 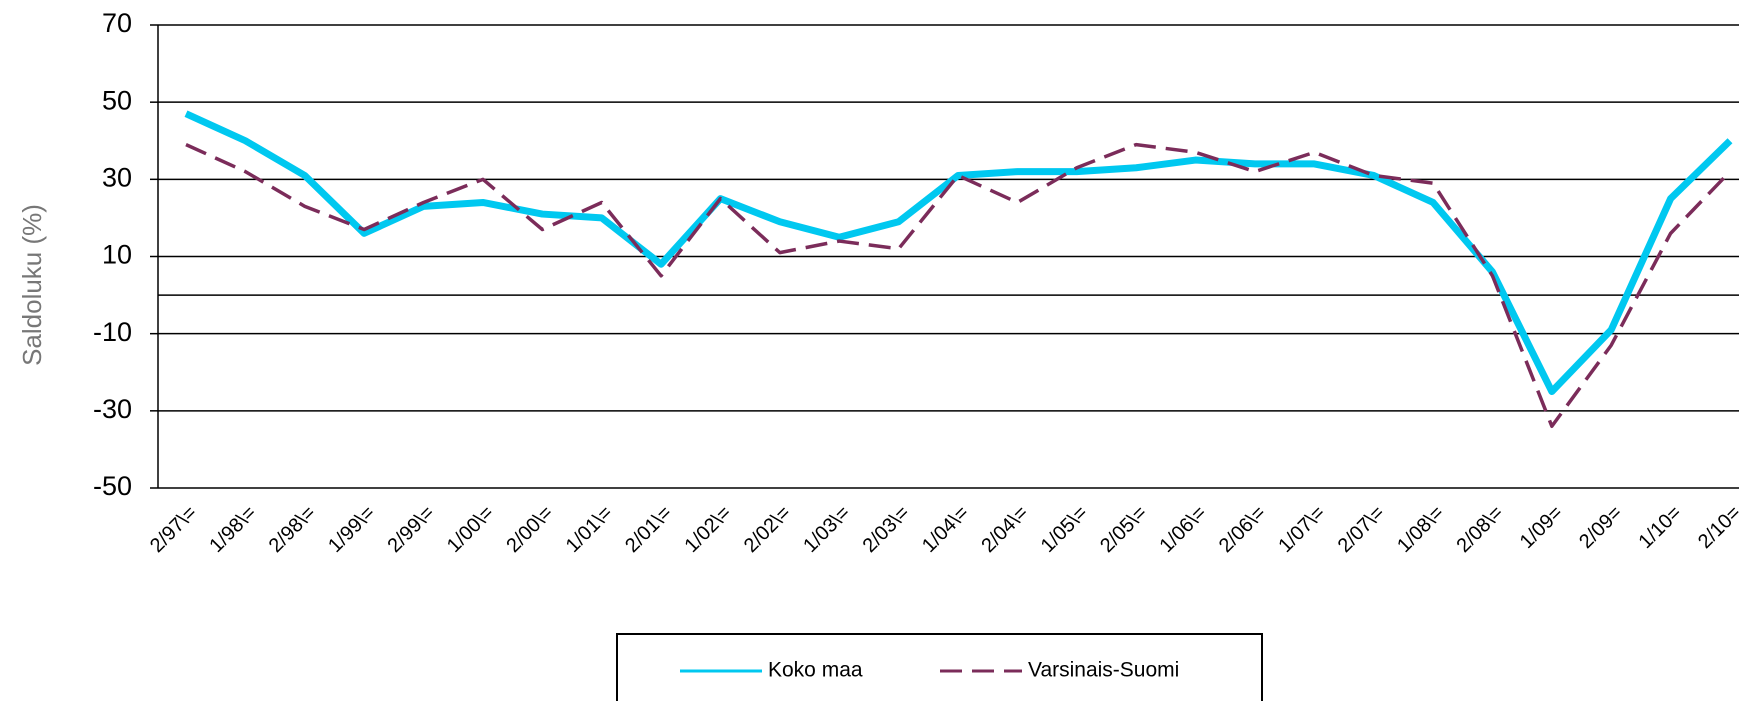 I want to click on x-tick-label: 1/04\=, so click(x=945, y=529).